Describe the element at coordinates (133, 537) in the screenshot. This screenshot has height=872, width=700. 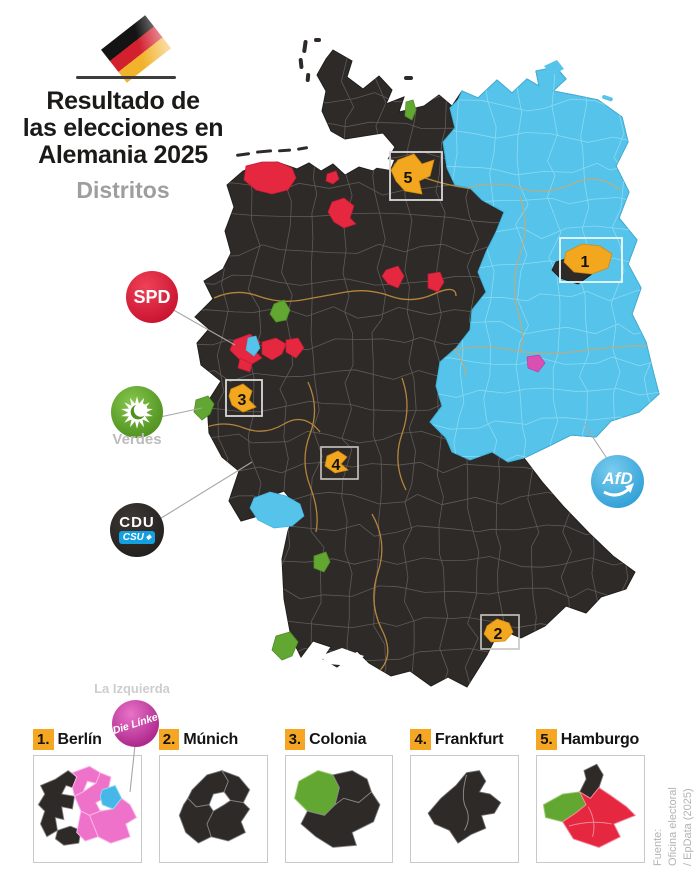
I see `csu-label: CSU` at that location.